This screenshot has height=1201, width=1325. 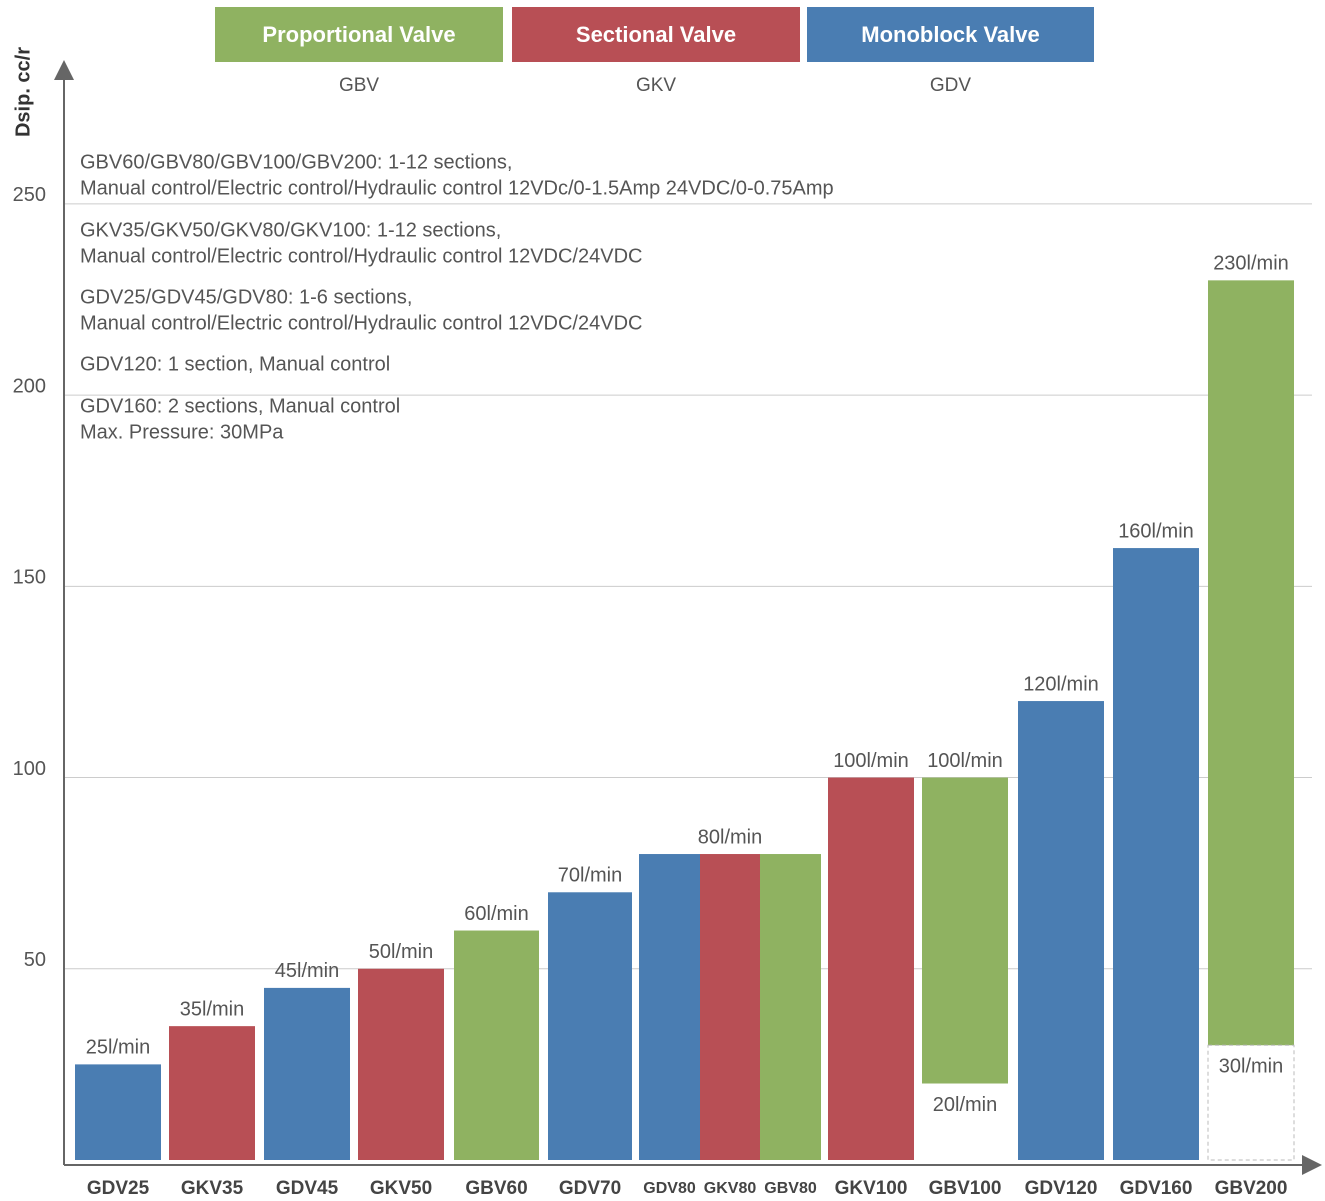 What do you see at coordinates (401, 1188) in the screenshot?
I see `x-tick-label: GKV50` at bounding box center [401, 1188].